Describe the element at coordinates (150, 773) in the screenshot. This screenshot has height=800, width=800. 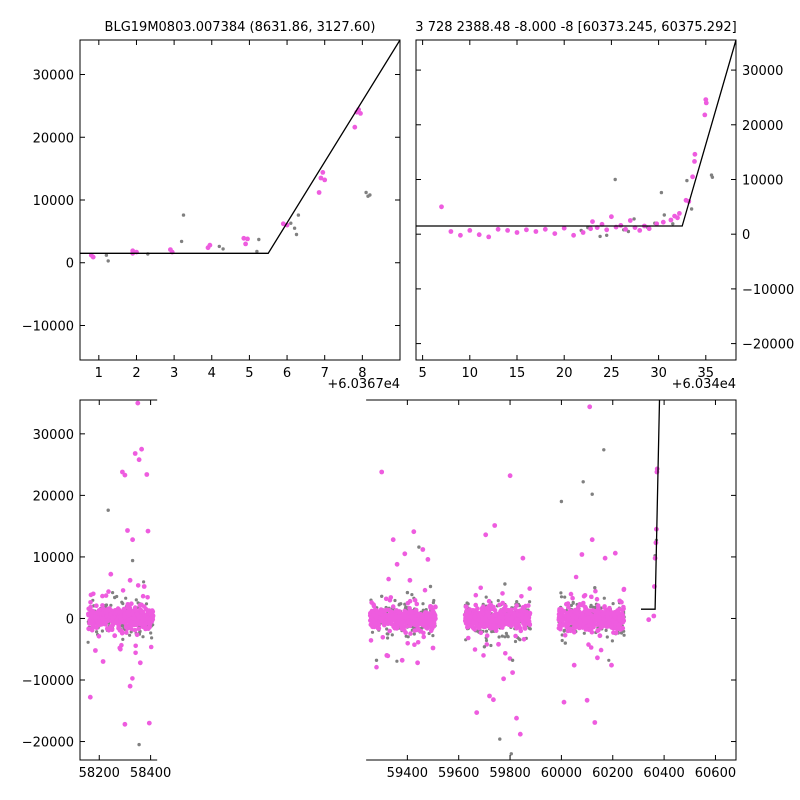
I see `x-tick-label: 58400` at that location.